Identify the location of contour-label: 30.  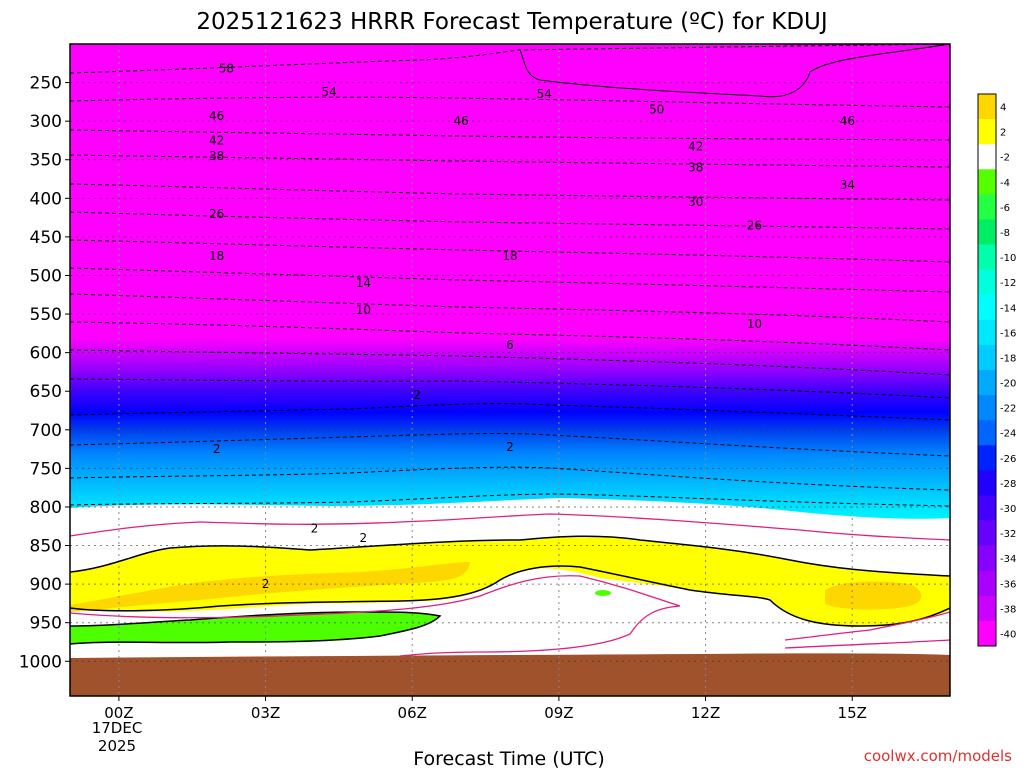
(695, 202).